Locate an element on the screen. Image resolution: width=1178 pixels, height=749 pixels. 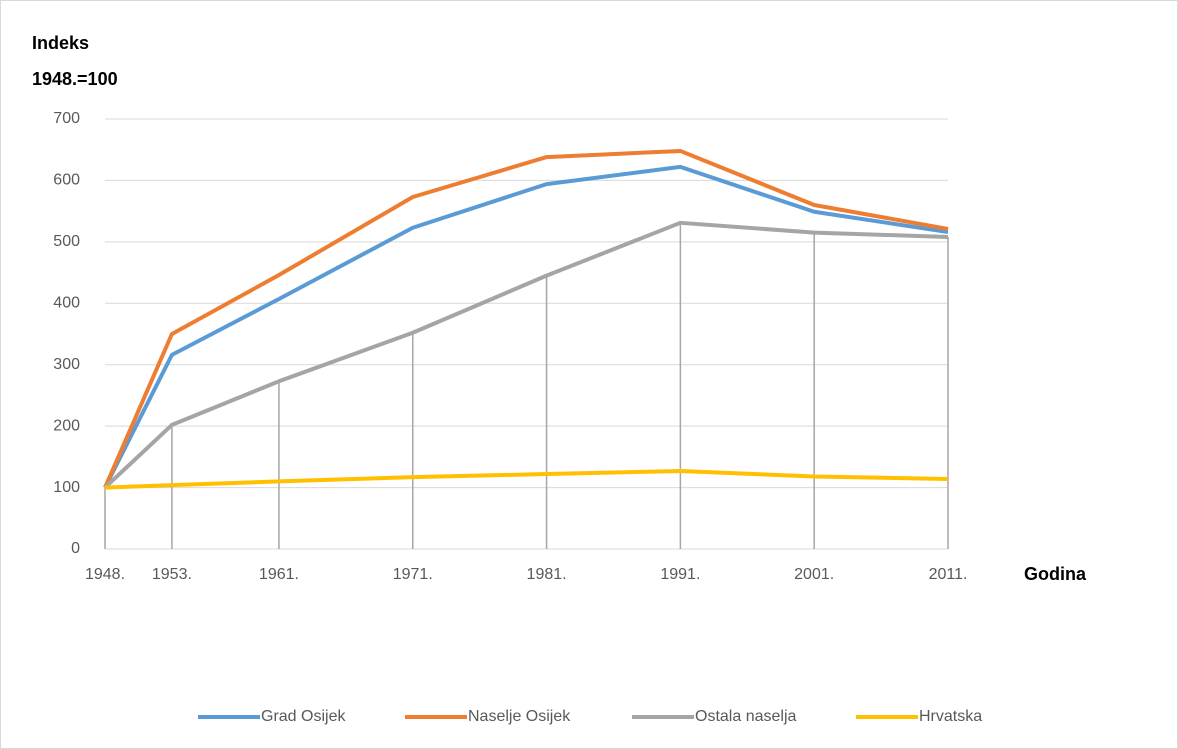
legend-label: Naselje Osijek is located at coordinates (519, 716).